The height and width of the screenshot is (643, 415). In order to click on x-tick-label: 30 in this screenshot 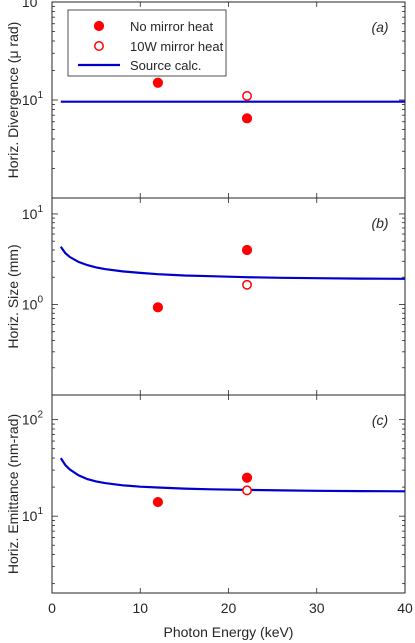, I will do `click(317, 608)`.